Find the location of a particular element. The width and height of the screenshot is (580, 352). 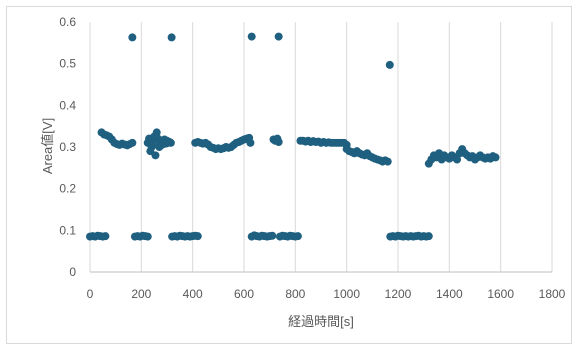

x-tick-label: 200 is located at coordinates (141, 294).